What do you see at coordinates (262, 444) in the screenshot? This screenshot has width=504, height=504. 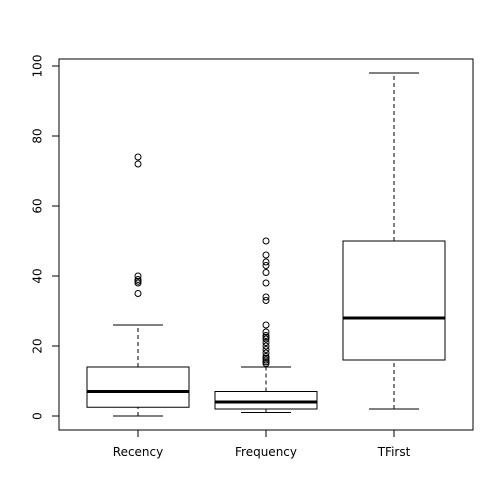 I see `x-axis: Recency Frequency TFirst` at bounding box center [262, 444].